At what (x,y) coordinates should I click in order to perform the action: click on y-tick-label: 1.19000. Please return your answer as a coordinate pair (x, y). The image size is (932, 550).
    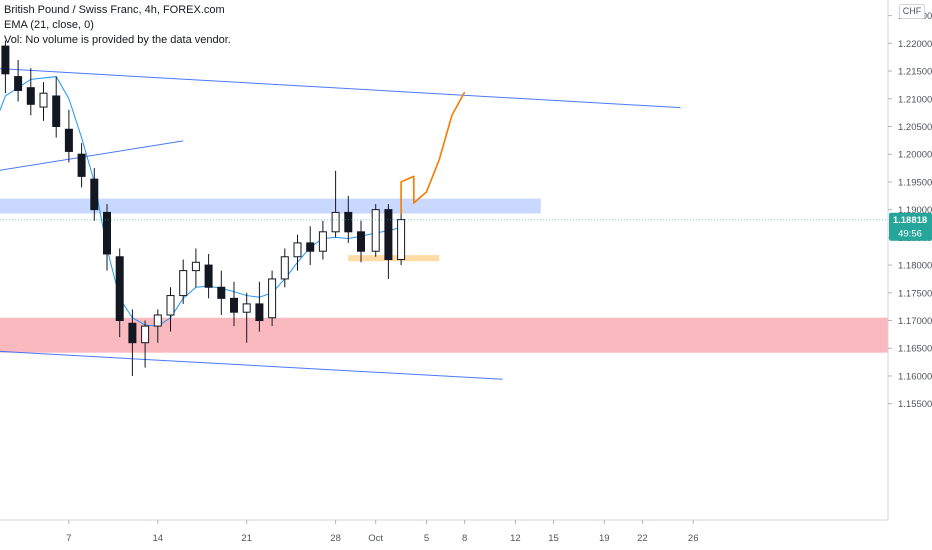
    Looking at the image, I should click on (915, 210).